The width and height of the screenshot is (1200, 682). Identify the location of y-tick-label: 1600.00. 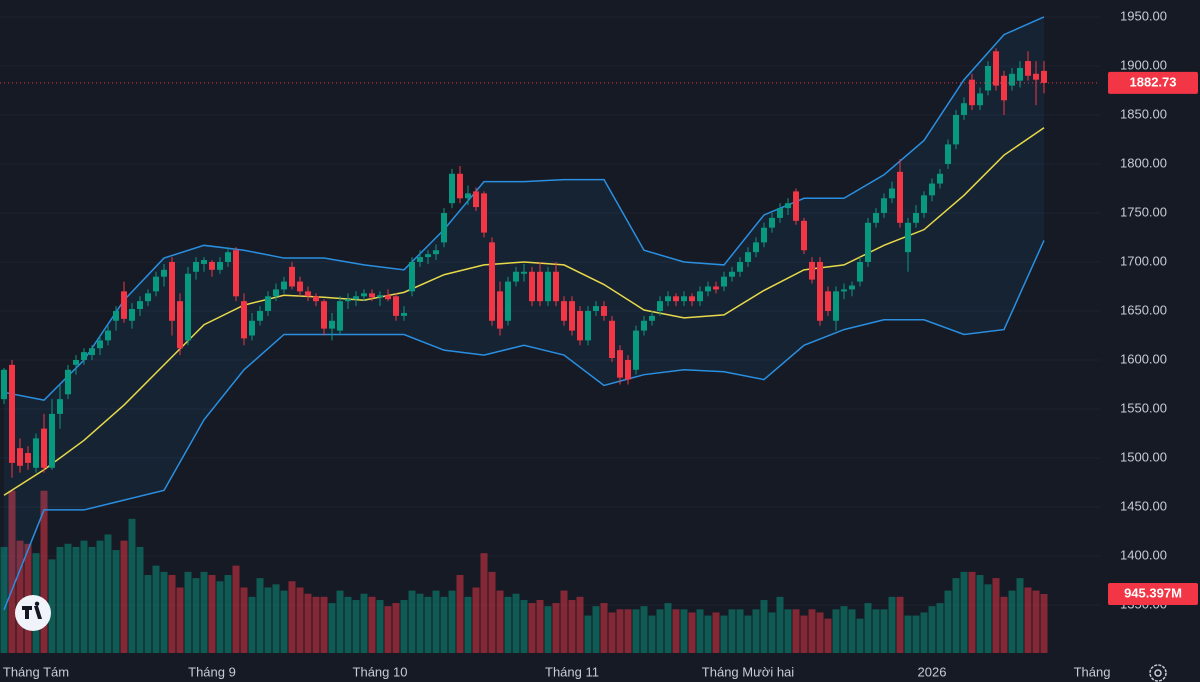
(1143, 358).